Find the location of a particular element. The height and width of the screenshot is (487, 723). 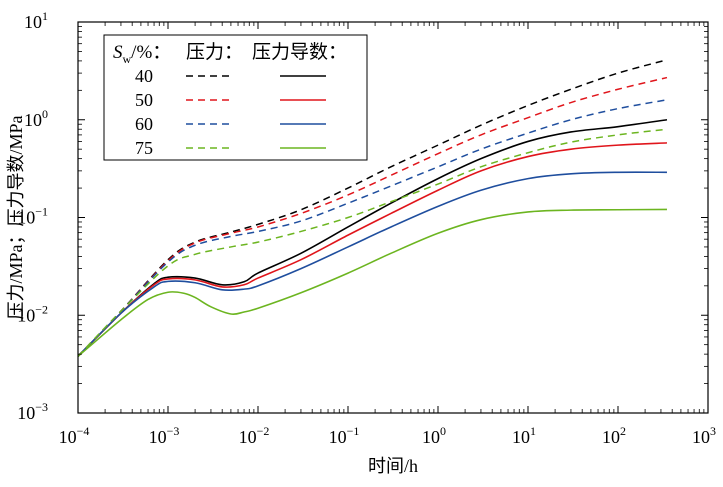

x-axis-label: 时间/h is located at coordinates (393, 466).